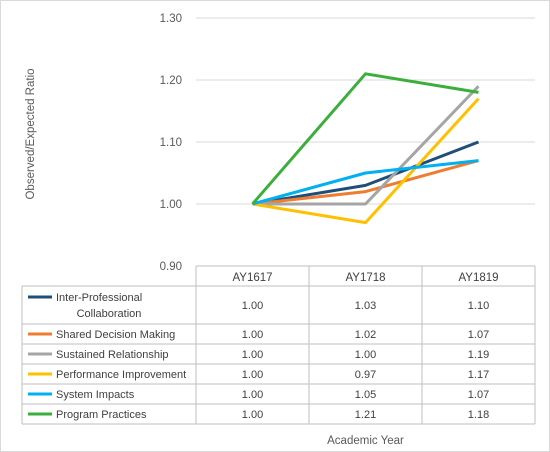 The width and height of the screenshot is (550, 452). Describe the element at coordinates (121, 375) in the screenshot. I see `legend-label: Performance Improvement` at that location.